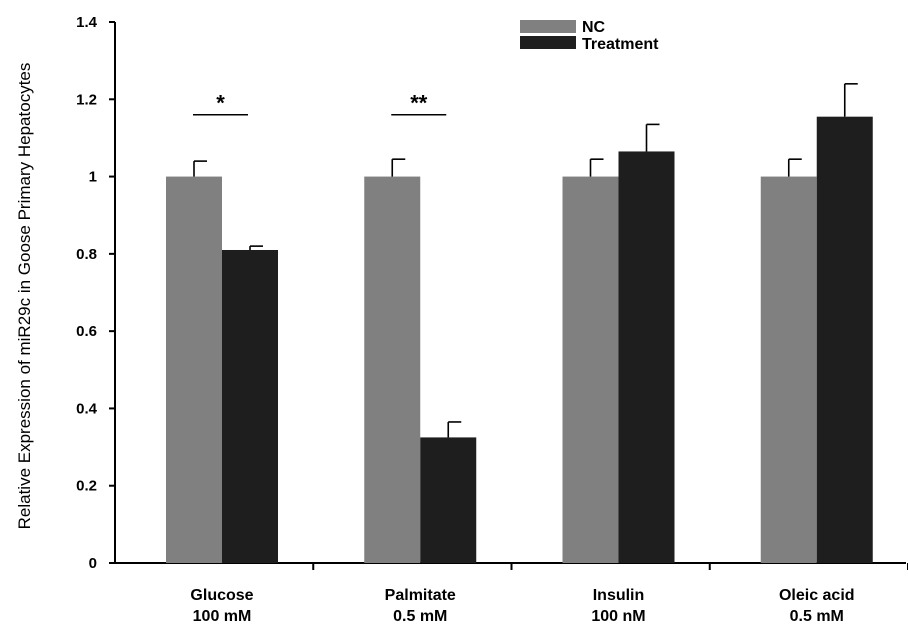 This screenshot has height=627, width=908. I want to click on significance-markers: * **, so click(320, 103).